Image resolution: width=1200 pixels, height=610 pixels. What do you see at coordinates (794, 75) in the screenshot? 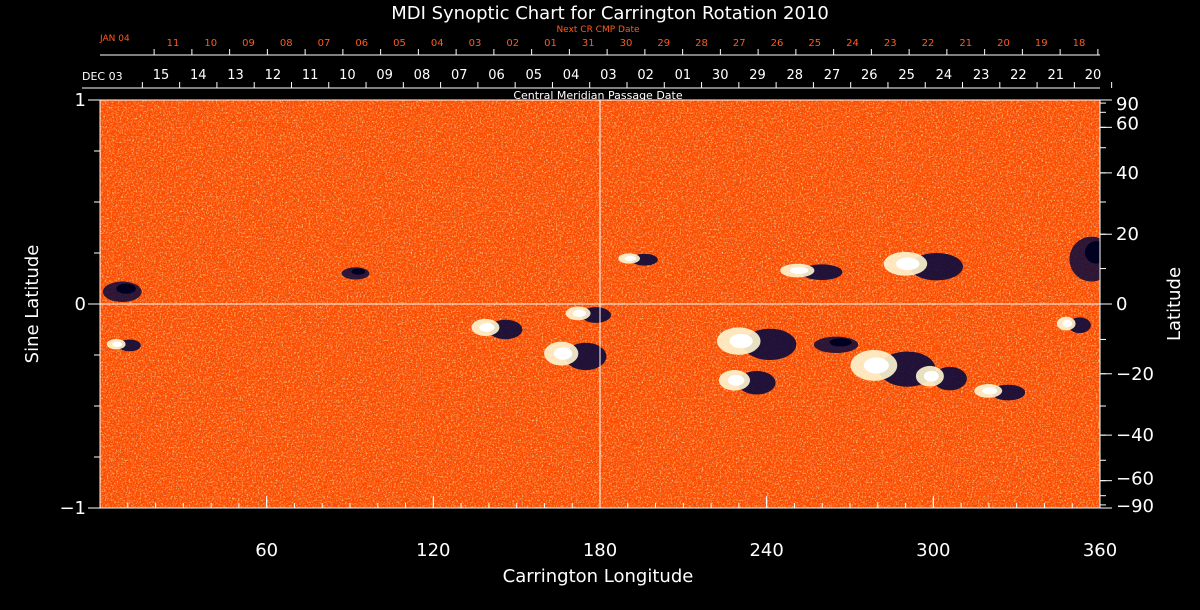
I see `top-axis-date: 28` at bounding box center [794, 75].